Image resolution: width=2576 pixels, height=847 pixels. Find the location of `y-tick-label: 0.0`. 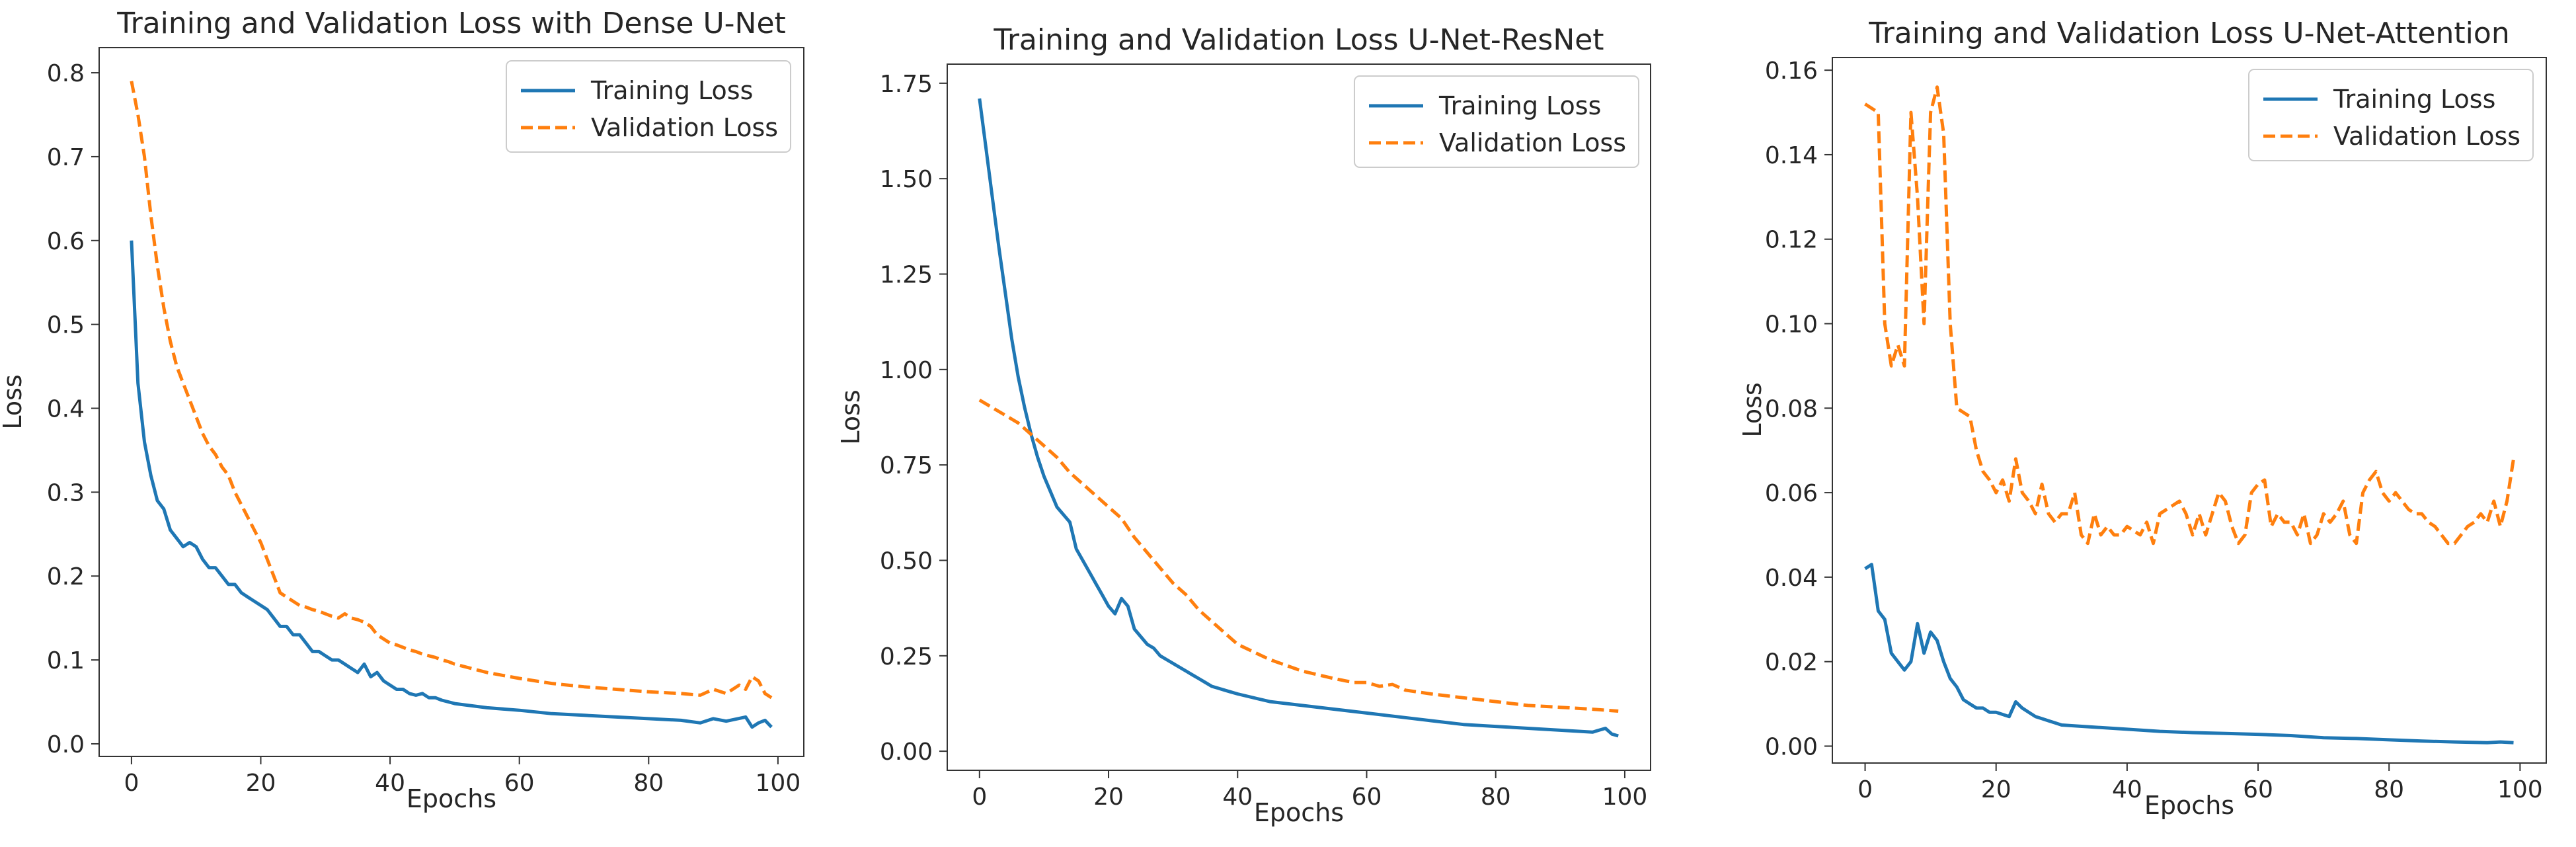

y-tick-label: 0.0 is located at coordinates (66, 744).